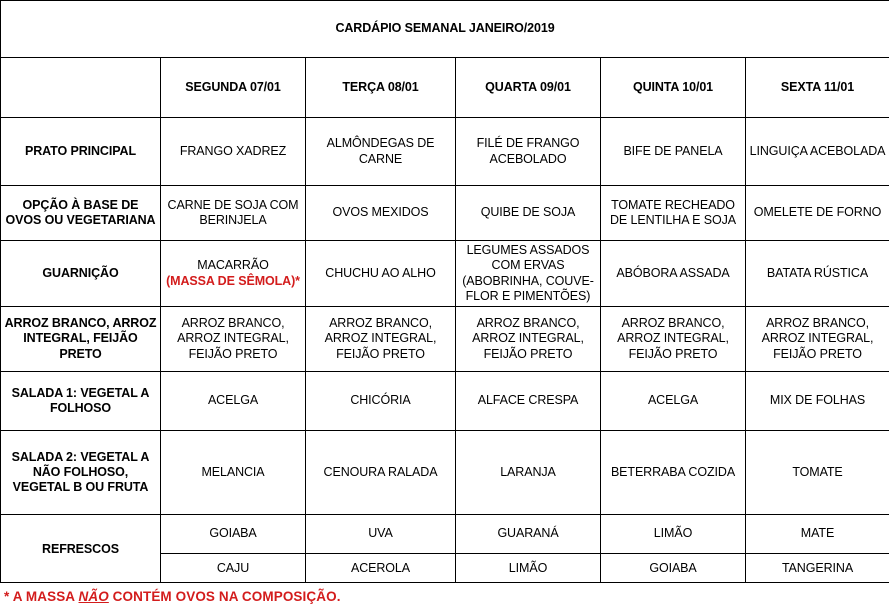 The image size is (889, 610). What do you see at coordinates (816, 534) in the screenshot?
I see `cell-refresco1-sexta: MATE` at bounding box center [816, 534].